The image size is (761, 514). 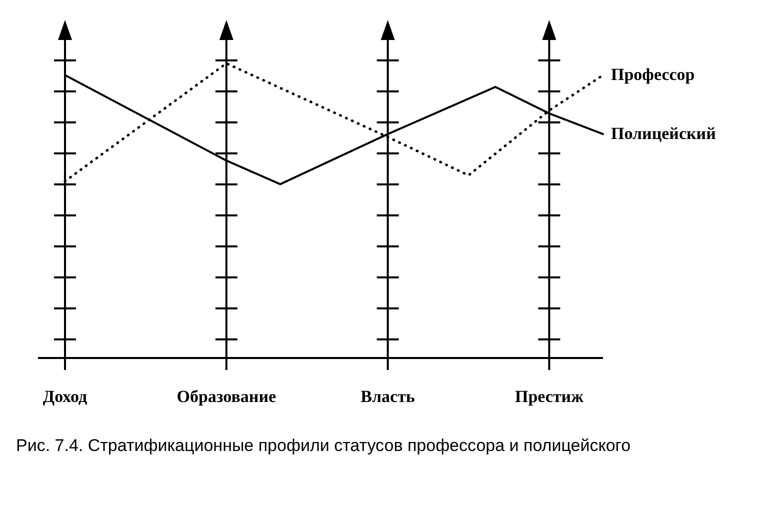 I want to click on x-tick-label: Доход, so click(x=65, y=396).